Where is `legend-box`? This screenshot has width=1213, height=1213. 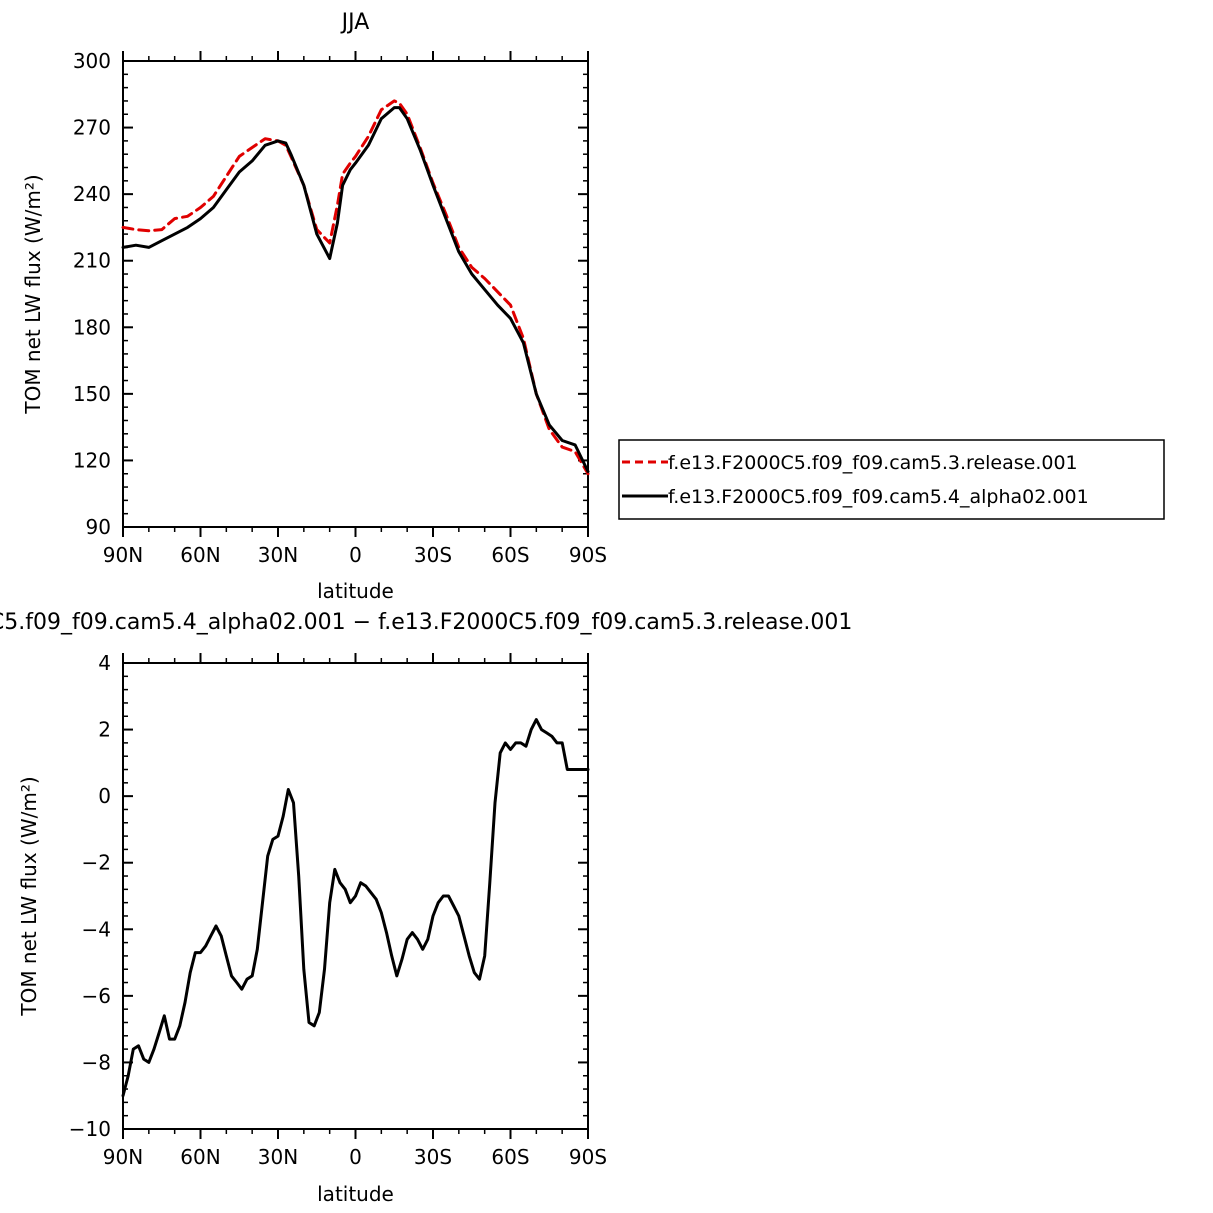 legend-box is located at coordinates (891, 479).